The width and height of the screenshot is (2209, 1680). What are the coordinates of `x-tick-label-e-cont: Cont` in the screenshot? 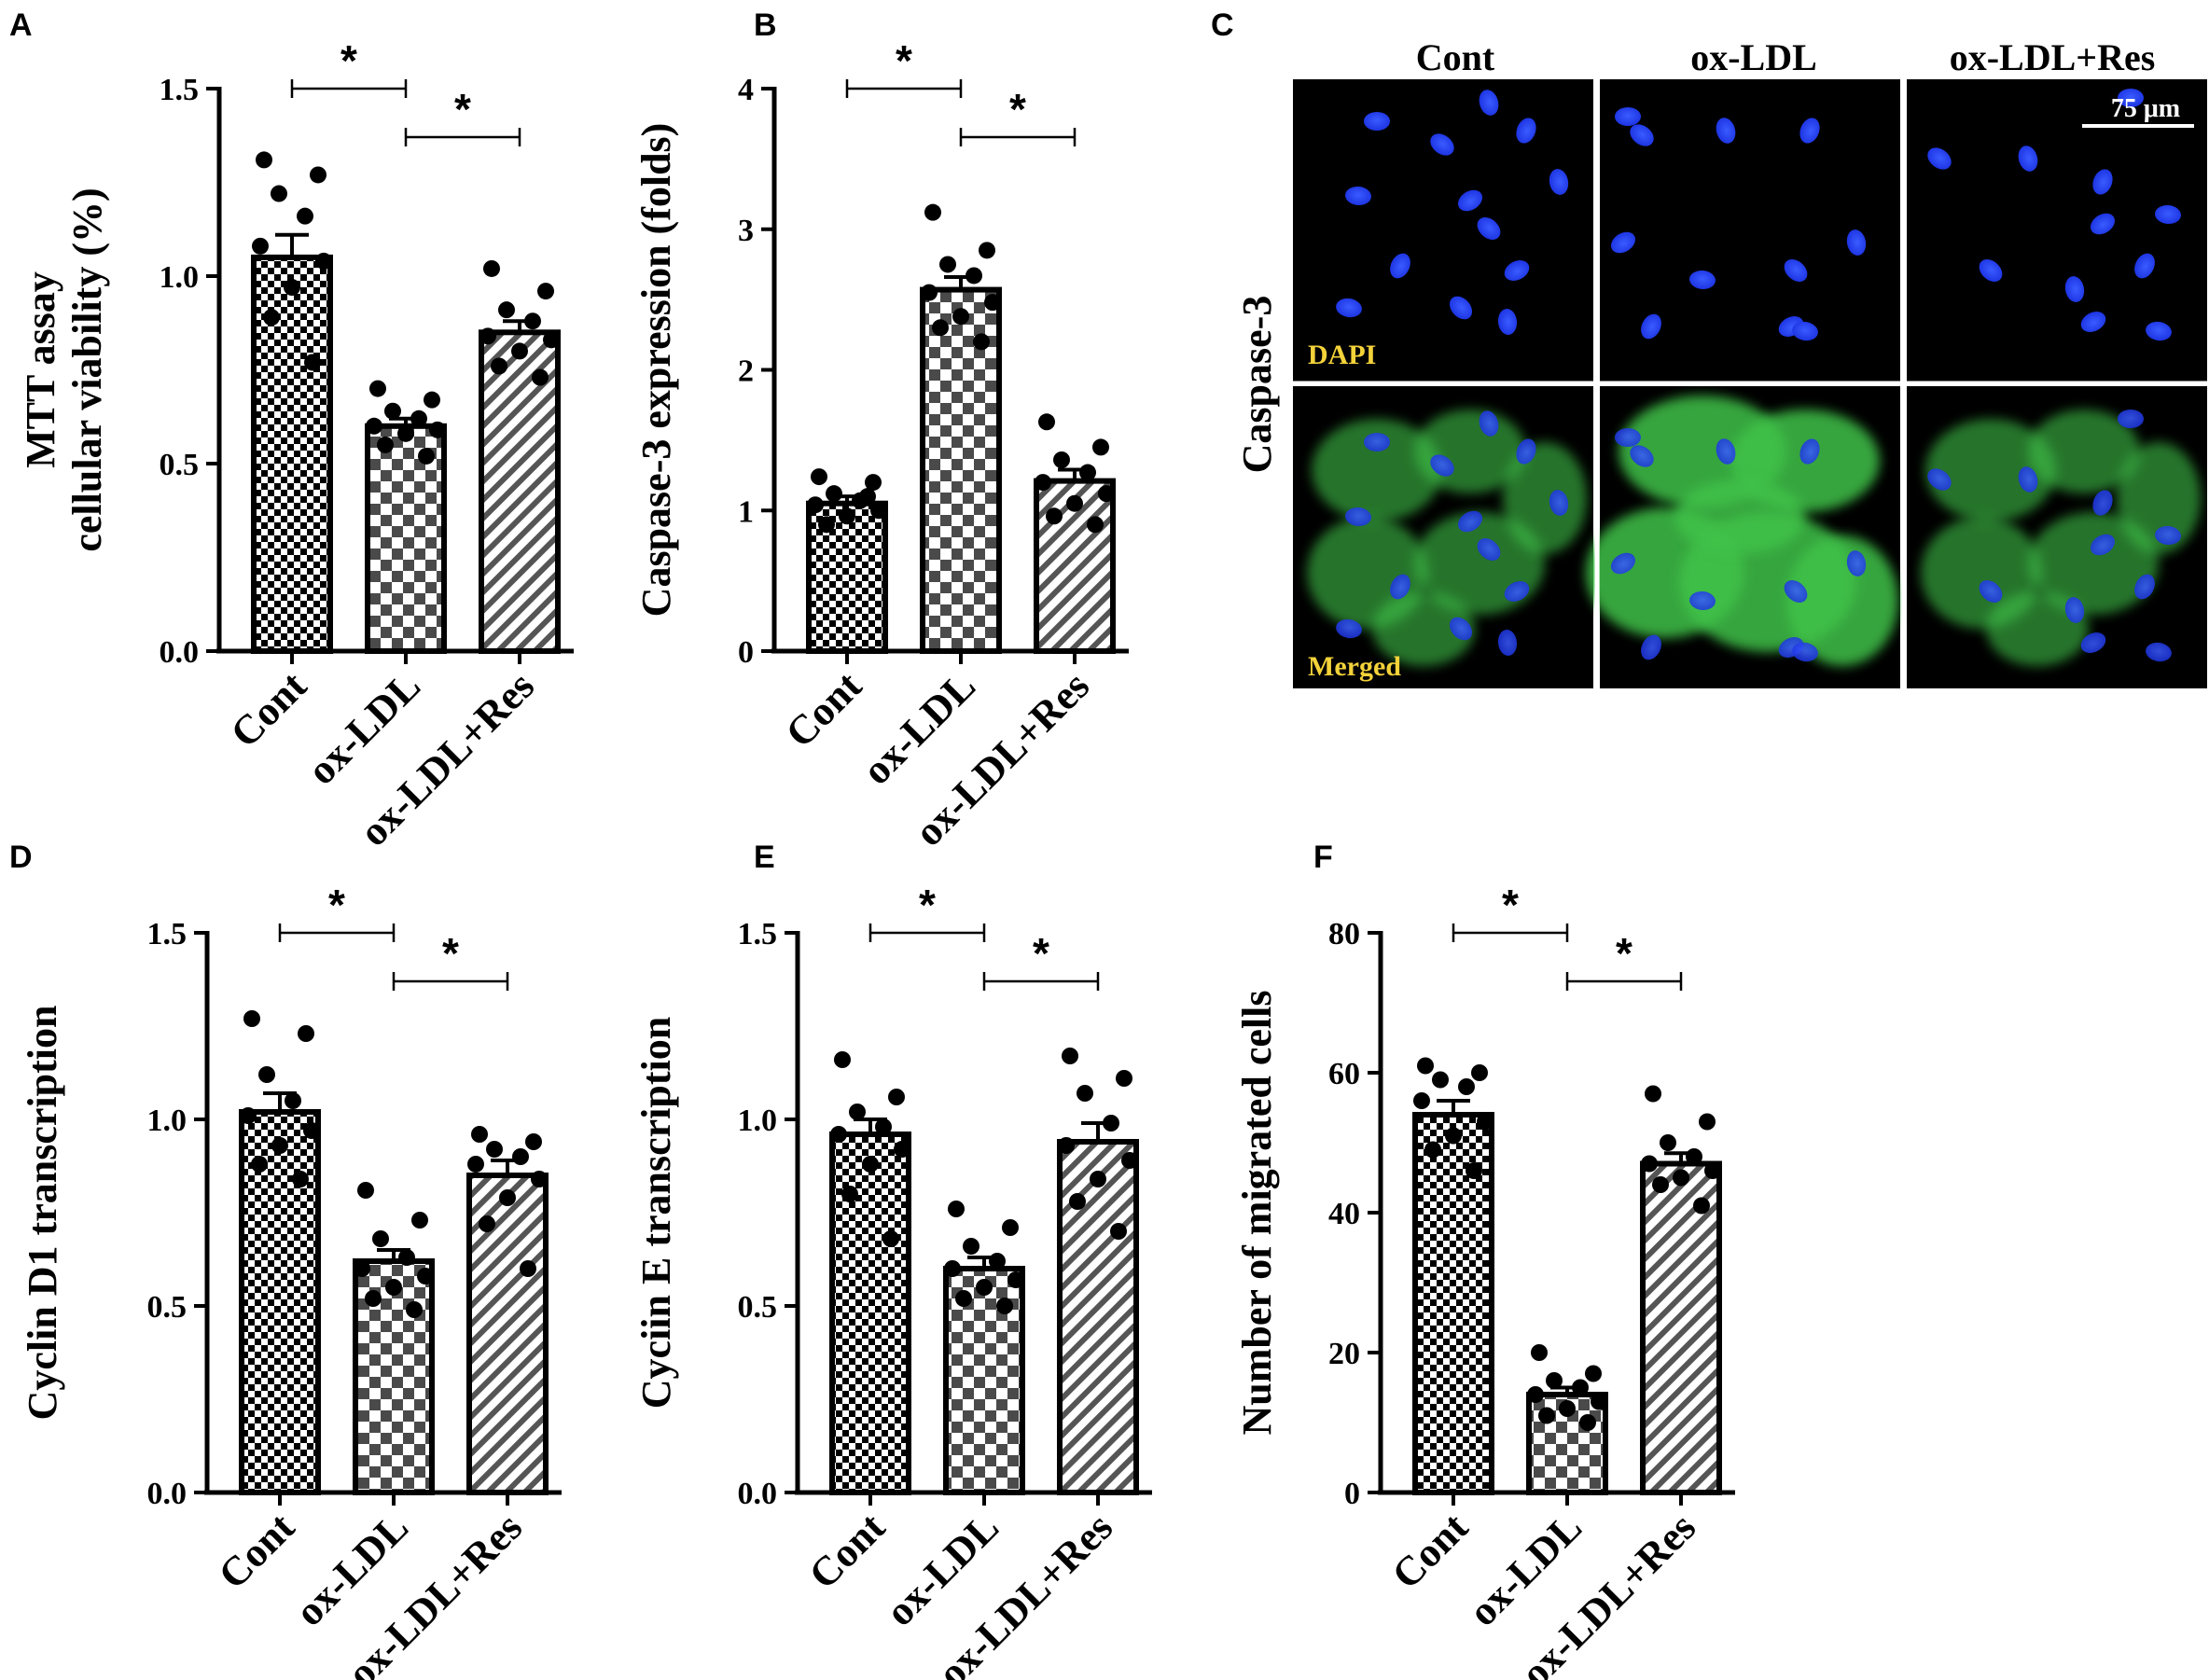 It's located at (847, 1551).